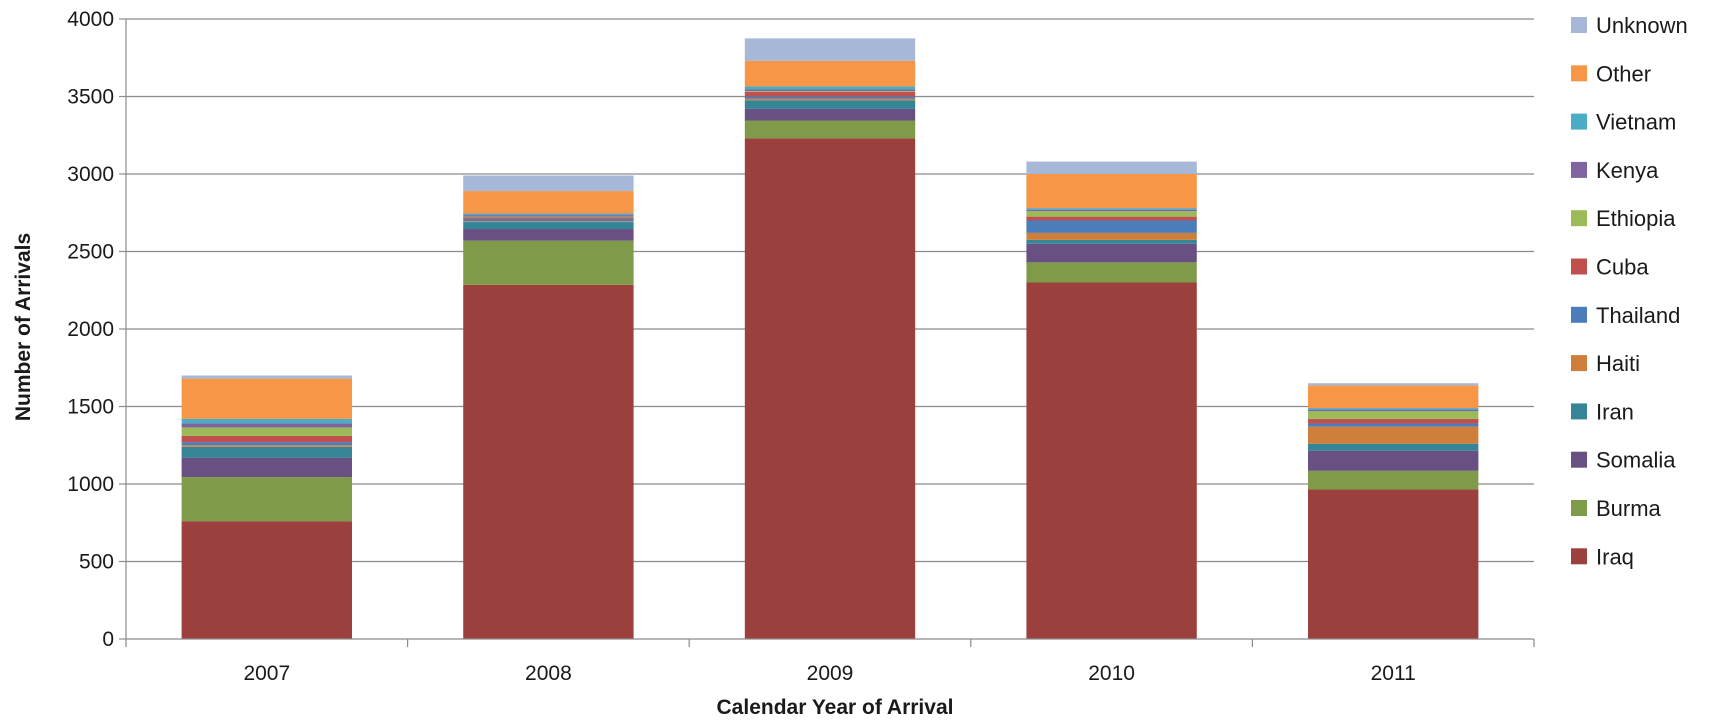  I want to click on bar-segment-somalia-2010, so click(1111, 253).